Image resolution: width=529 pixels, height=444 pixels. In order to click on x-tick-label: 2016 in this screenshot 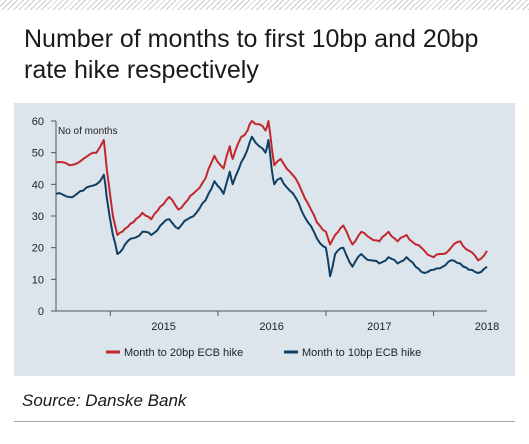, I will do `click(271, 327)`.